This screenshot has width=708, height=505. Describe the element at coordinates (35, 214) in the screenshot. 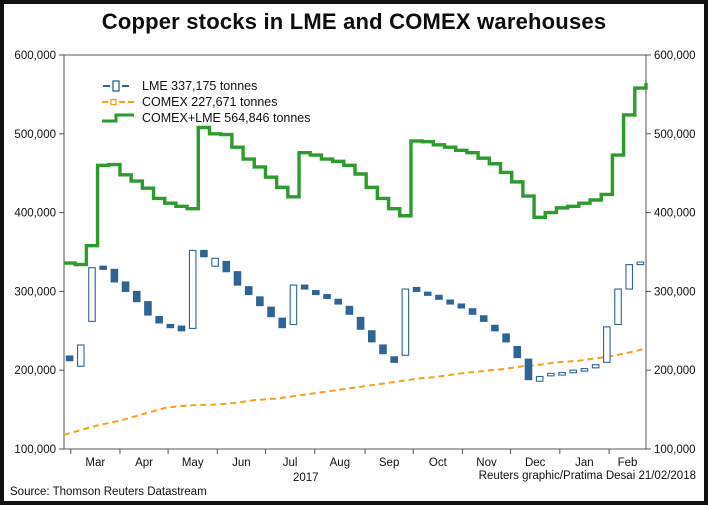

I see `y-tick-label-left: 400,000` at that location.